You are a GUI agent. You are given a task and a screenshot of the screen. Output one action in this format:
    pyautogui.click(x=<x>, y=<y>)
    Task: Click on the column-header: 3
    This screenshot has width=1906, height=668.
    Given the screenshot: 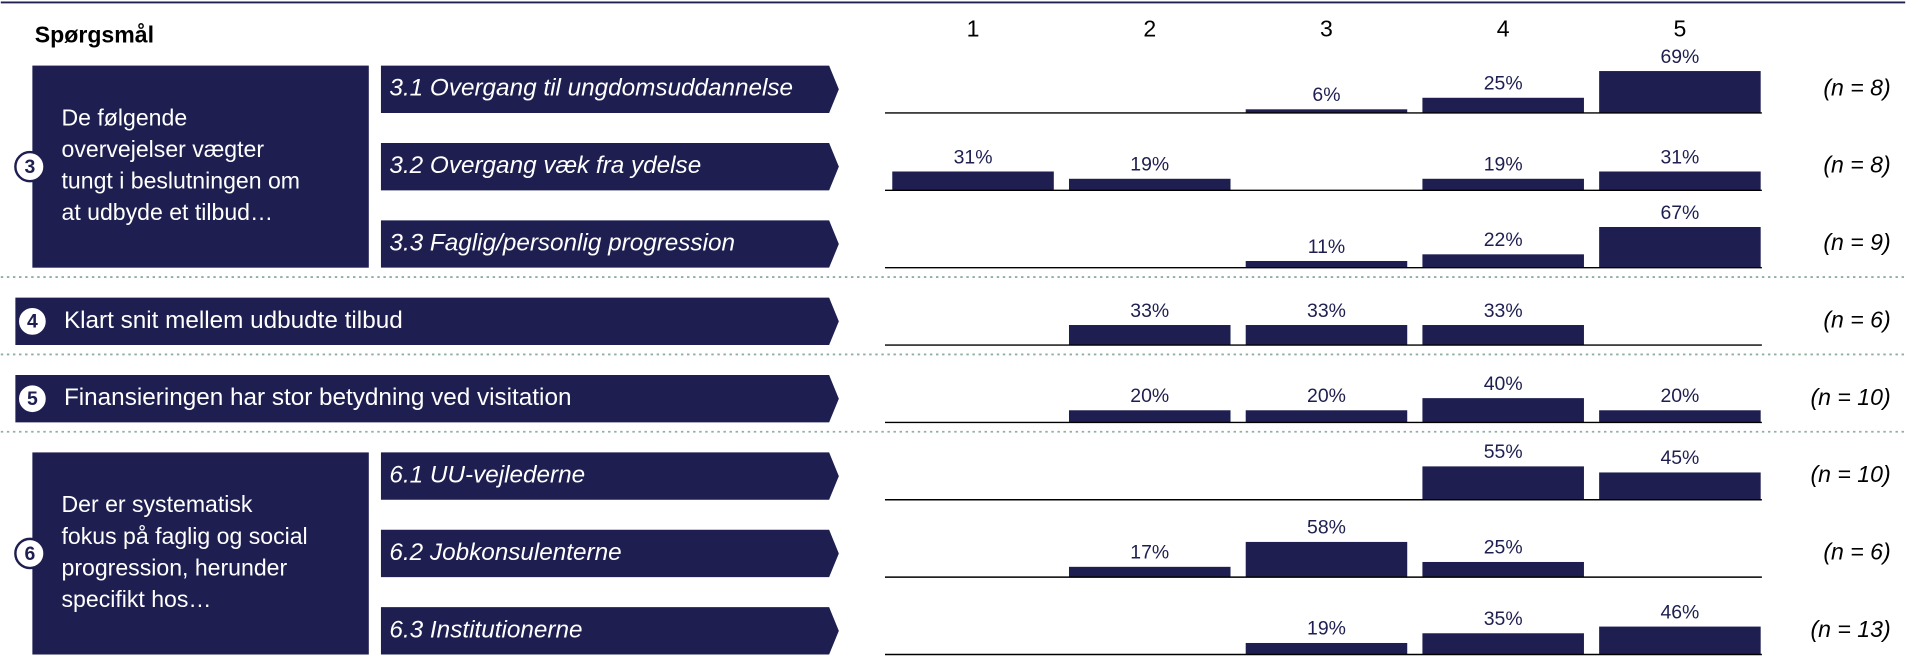 What is the action you would take?
    pyautogui.click(x=1326, y=28)
    